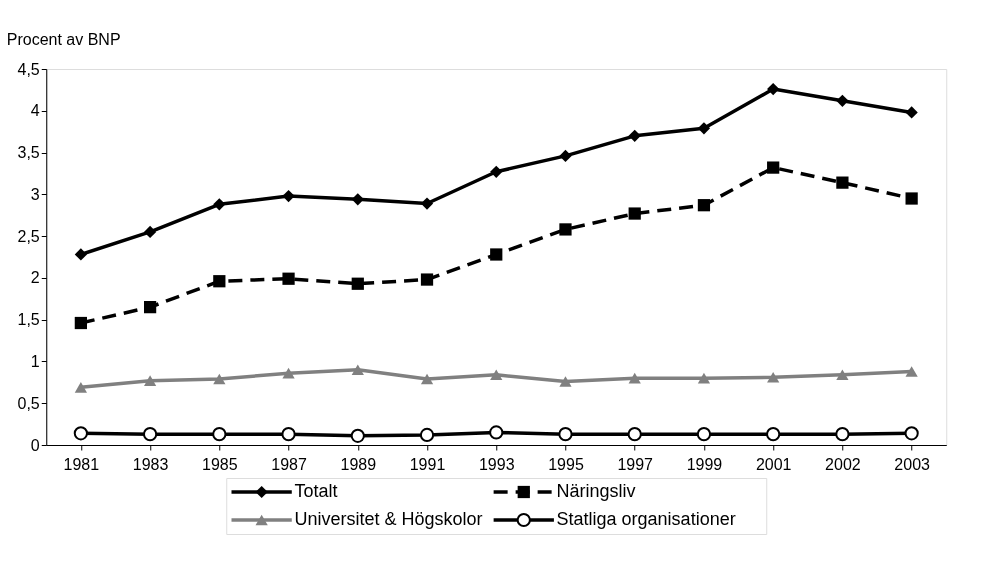 The width and height of the screenshot is (1007, 570). Describe the element at coordinates (63, 39) in the screenshot. I see `y-axis-title: Procent av BNP` at that location.